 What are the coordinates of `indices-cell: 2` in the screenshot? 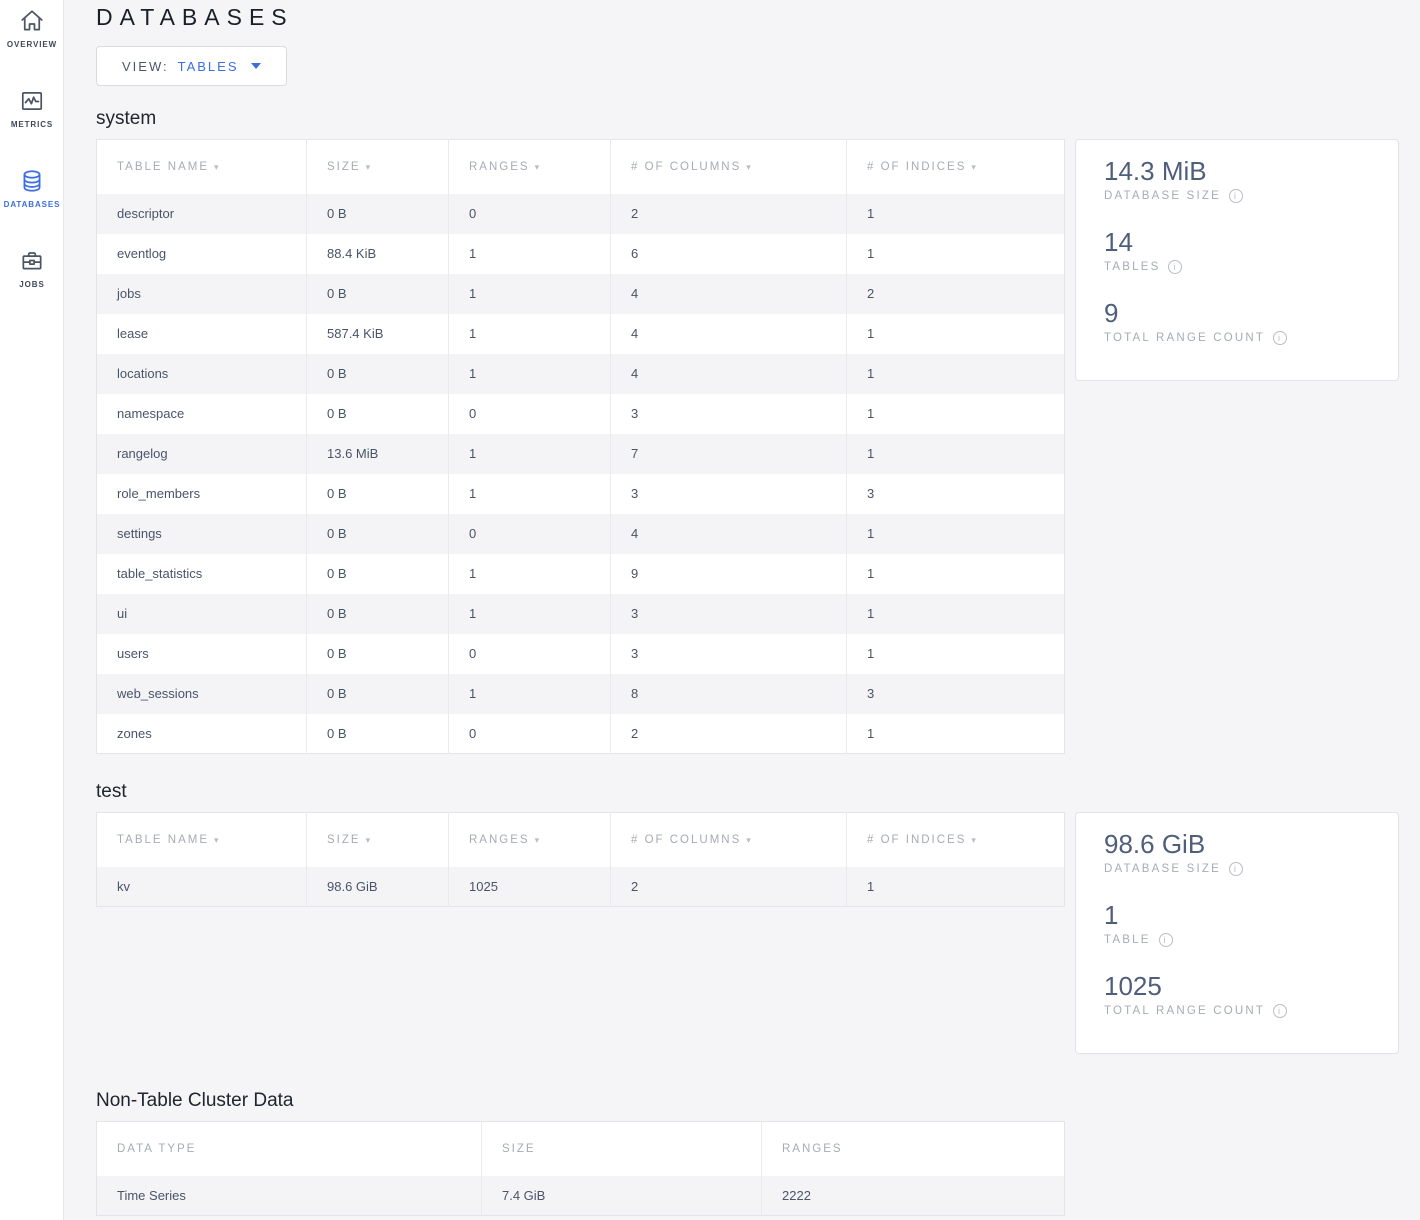 It's located at (955, 293).